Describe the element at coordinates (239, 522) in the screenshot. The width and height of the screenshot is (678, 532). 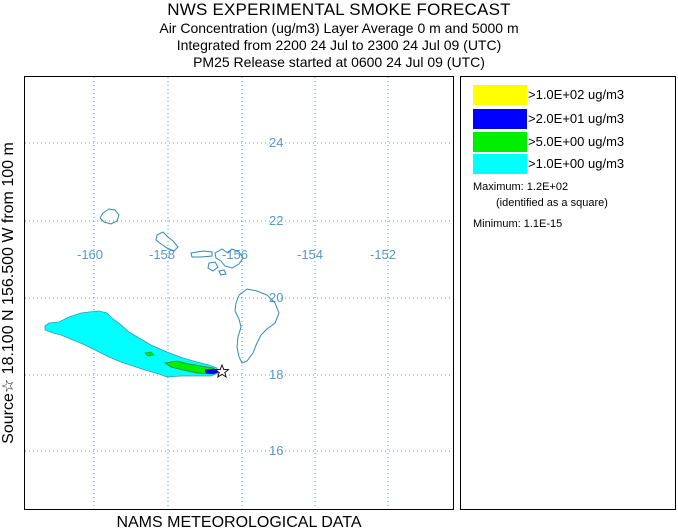
I see `meteorological-data-label: NAMS METEOROLOGICAL DATA` at that location.